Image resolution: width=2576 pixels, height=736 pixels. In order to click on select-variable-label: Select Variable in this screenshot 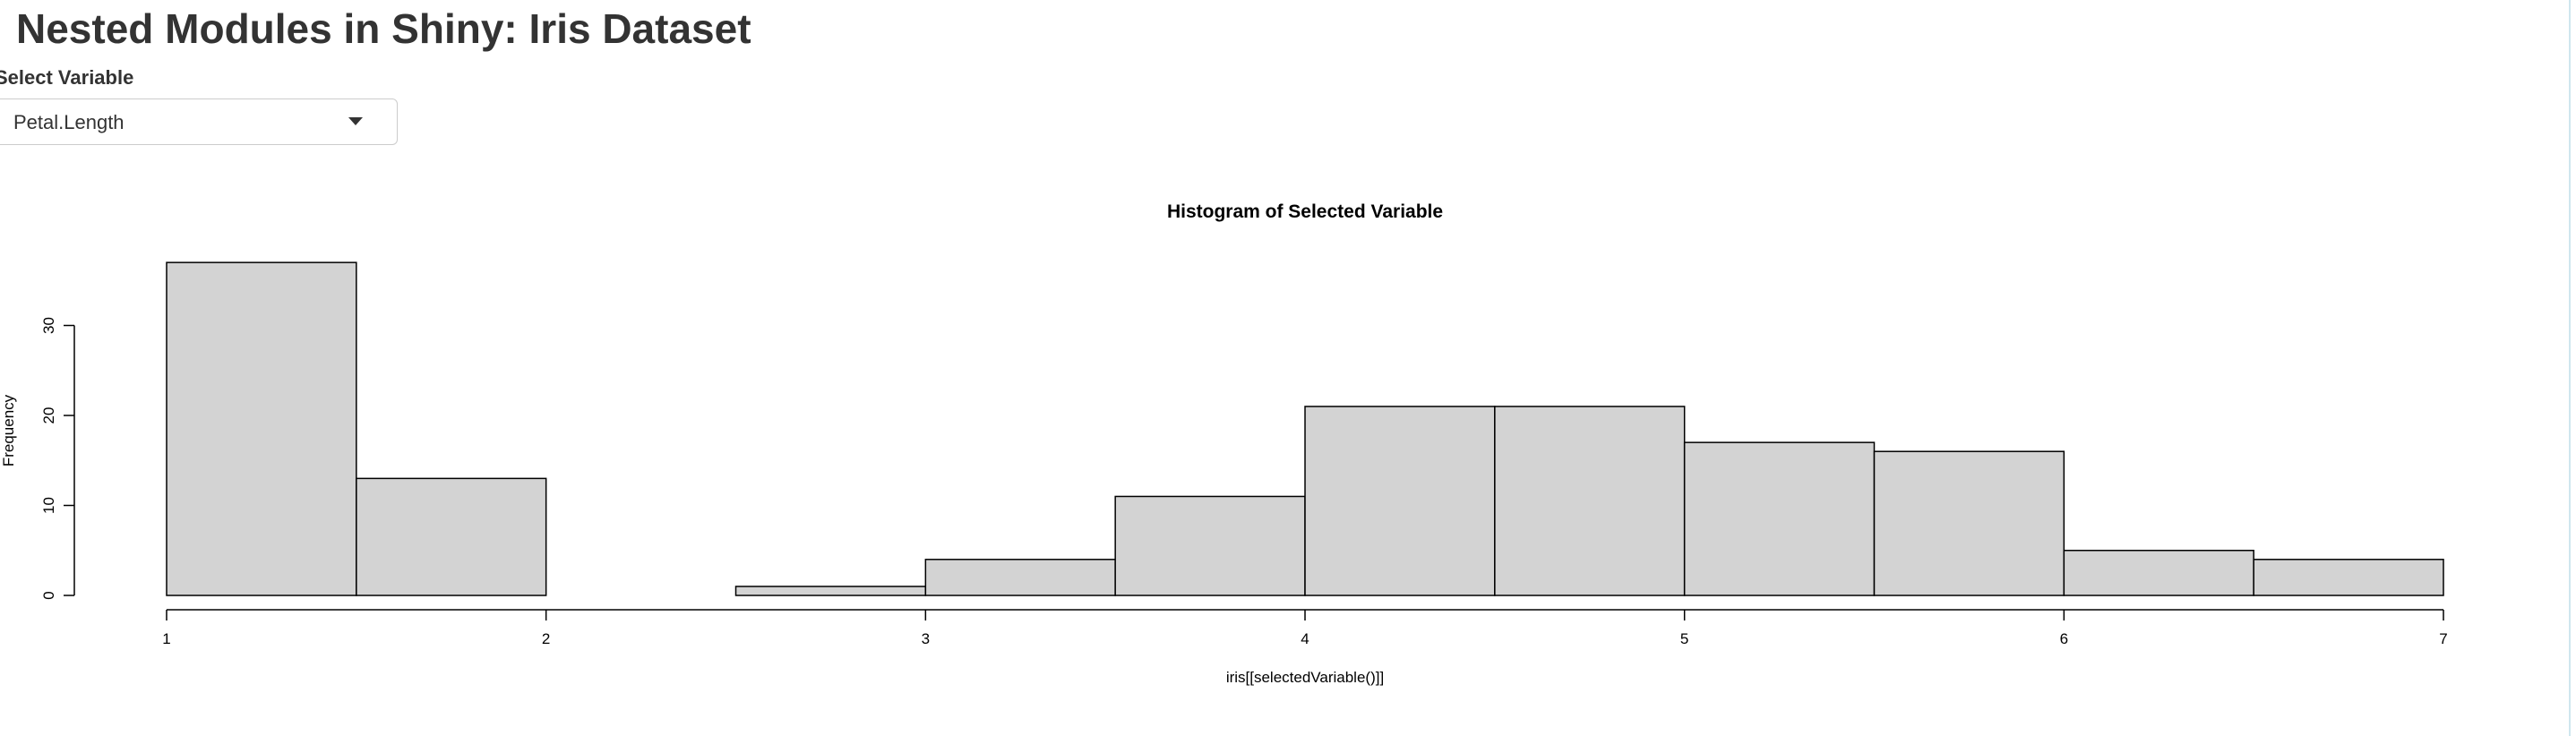, I will do `click(67, 77)`.